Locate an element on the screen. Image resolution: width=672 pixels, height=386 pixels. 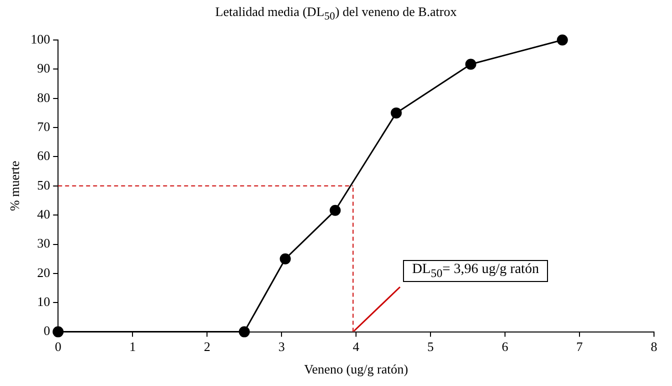
y-tick-label: 80 is located at coordinates (43, 97).